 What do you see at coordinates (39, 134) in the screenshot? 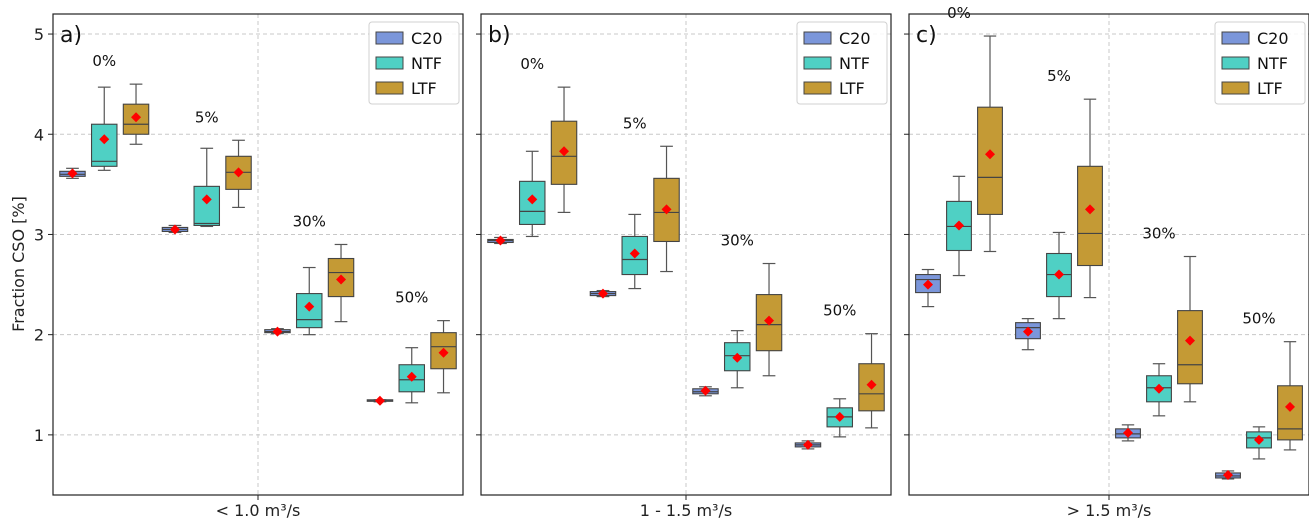
I see `y-tick-label: 4` at bounding box center [39, 134].